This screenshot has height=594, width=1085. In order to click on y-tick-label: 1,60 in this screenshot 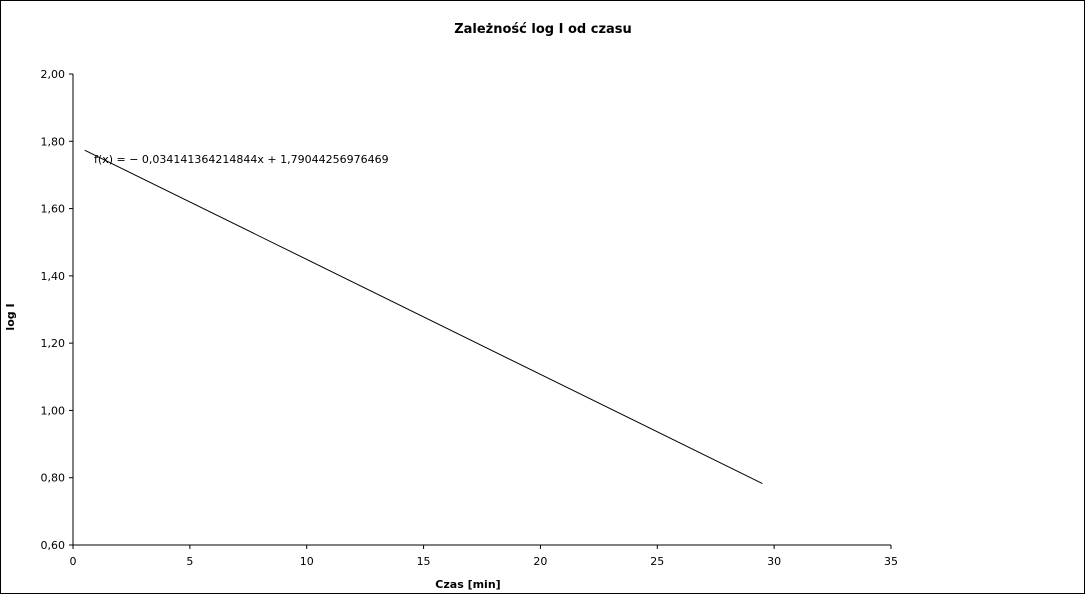, I will do `click(53, 209)`.